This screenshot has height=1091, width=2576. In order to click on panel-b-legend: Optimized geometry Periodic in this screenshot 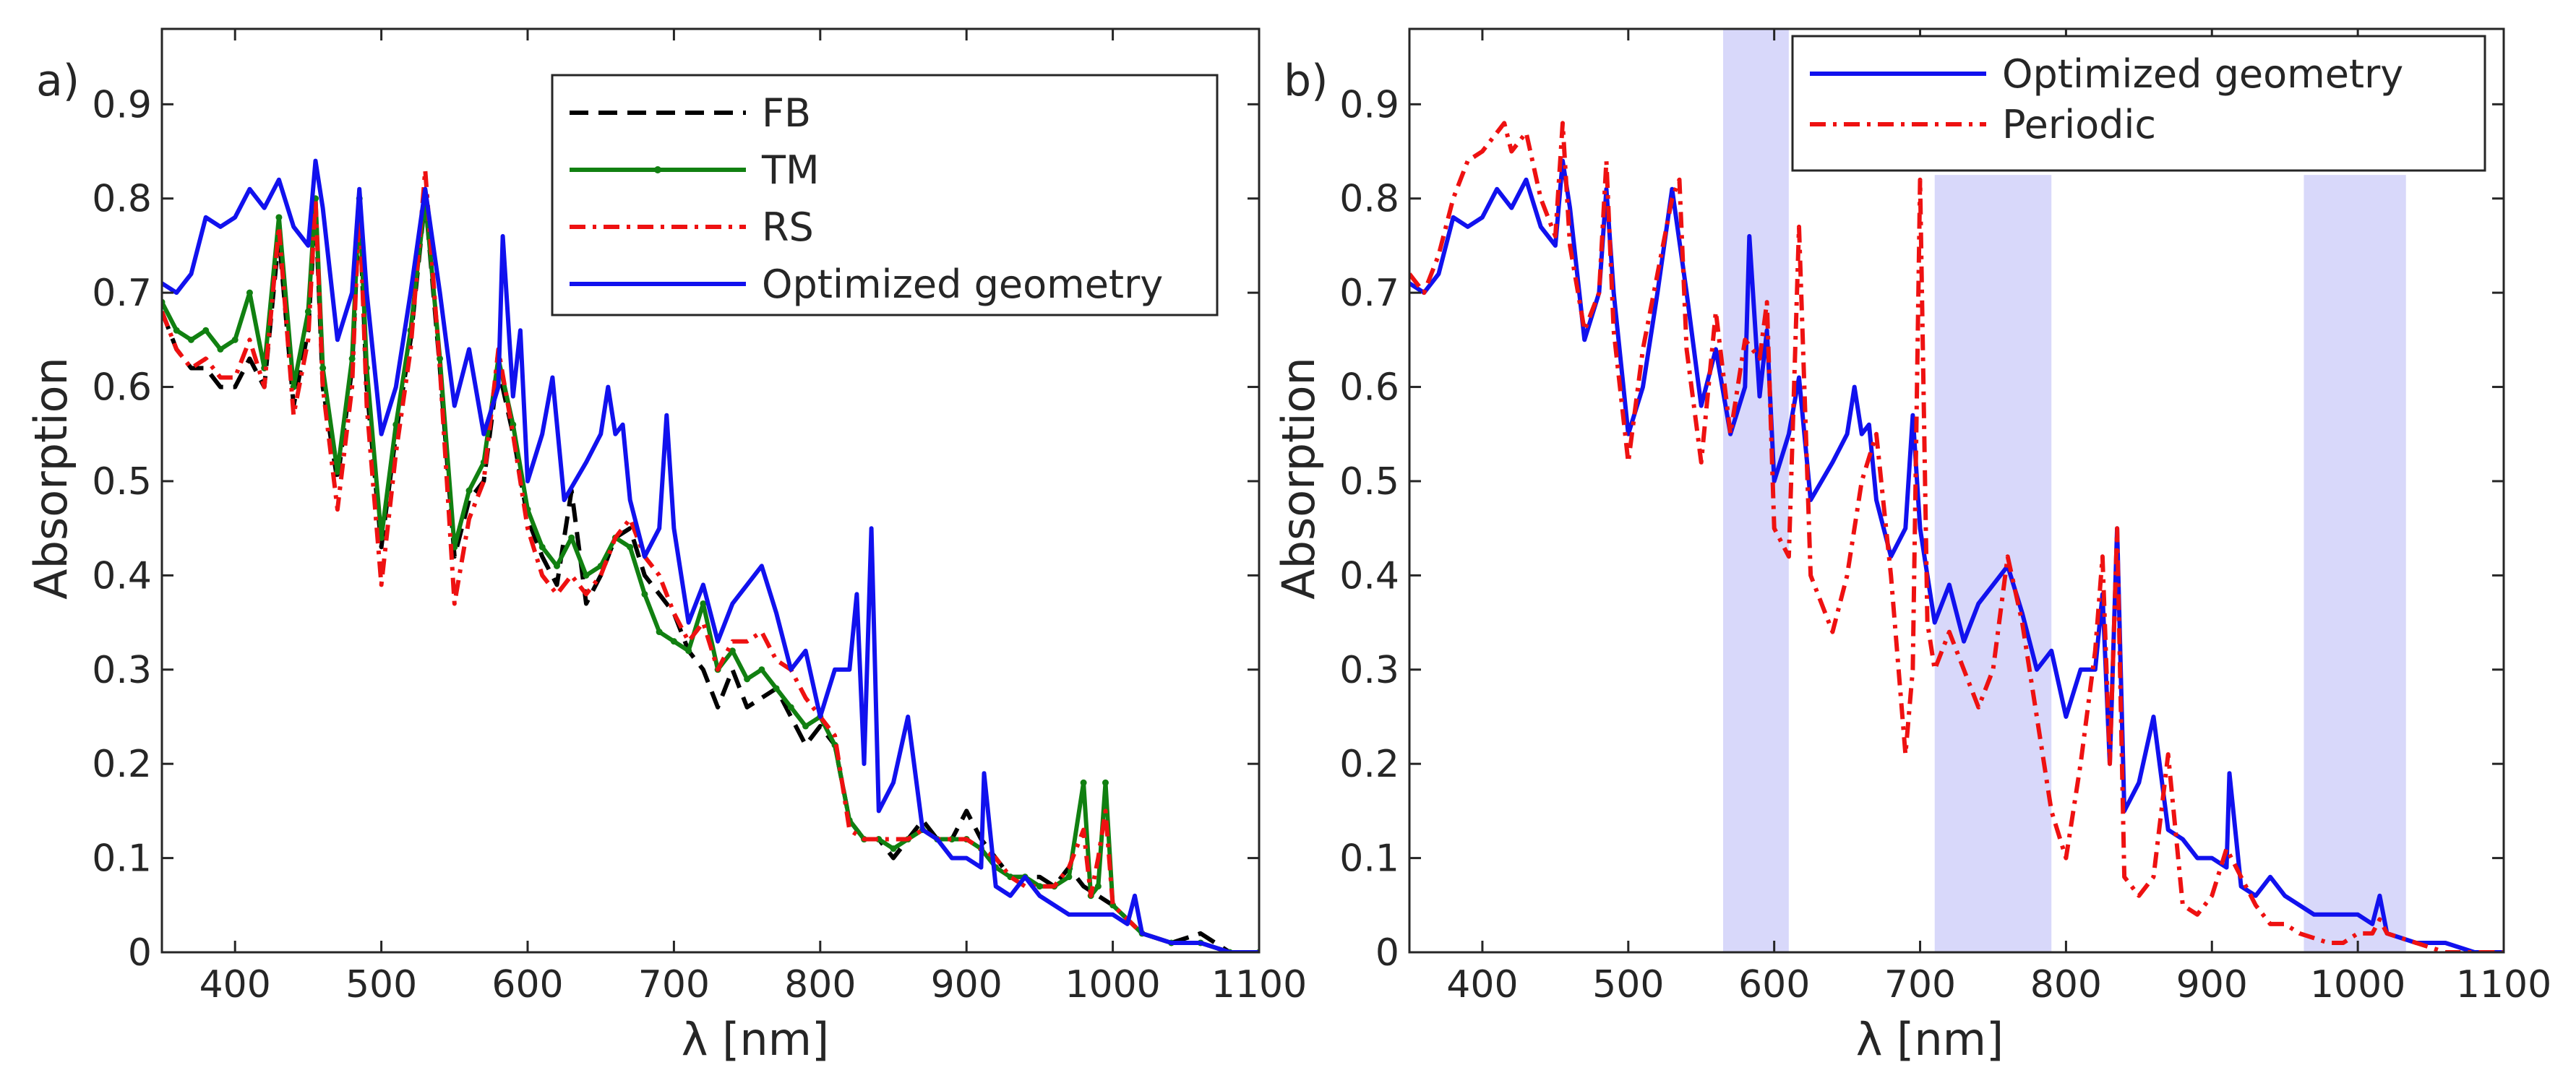, I will do `click(2139, 103)`.